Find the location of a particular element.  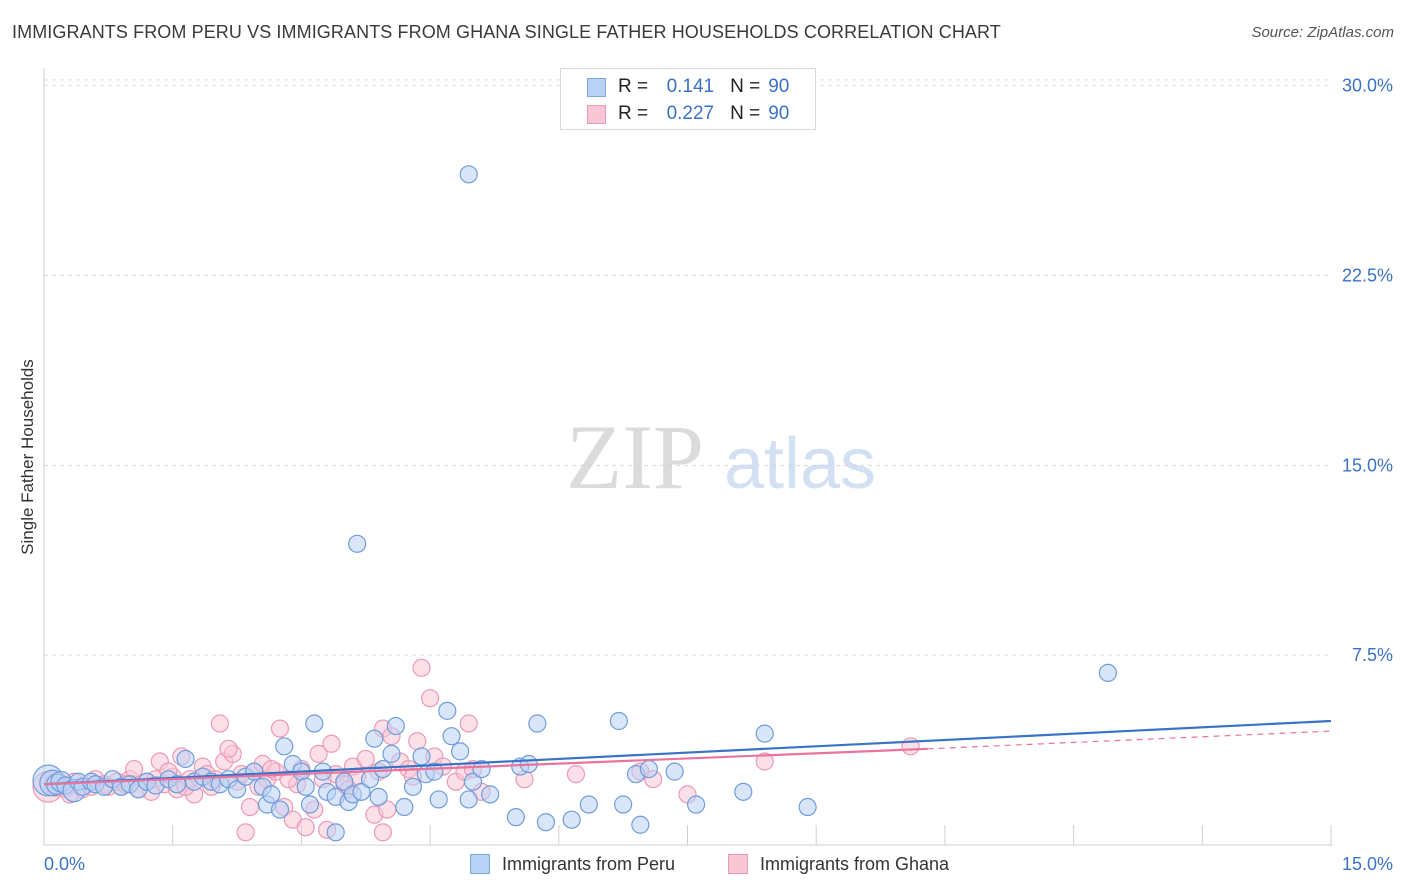

ghana-legend-label: Immigrants from Ghana is located at coordinates (855, 863).